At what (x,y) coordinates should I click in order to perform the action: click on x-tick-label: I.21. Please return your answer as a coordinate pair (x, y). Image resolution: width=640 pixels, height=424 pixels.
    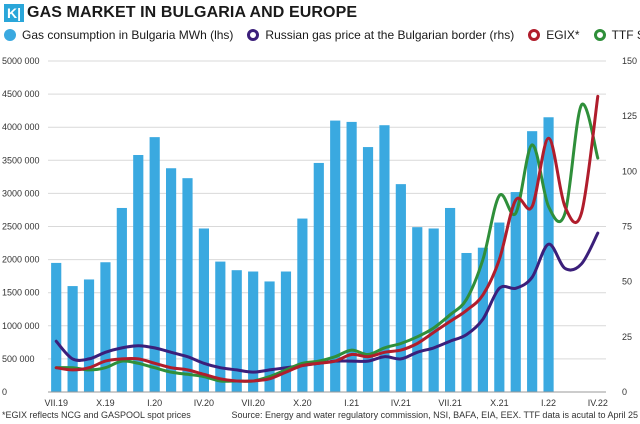
    Looking at the image, I should click on (351, 403).